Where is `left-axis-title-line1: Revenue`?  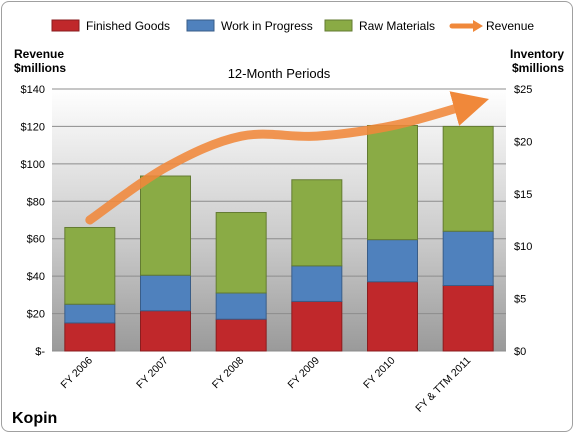 left-axis-title-line1: Revenue is located at coordinates (39, 54).